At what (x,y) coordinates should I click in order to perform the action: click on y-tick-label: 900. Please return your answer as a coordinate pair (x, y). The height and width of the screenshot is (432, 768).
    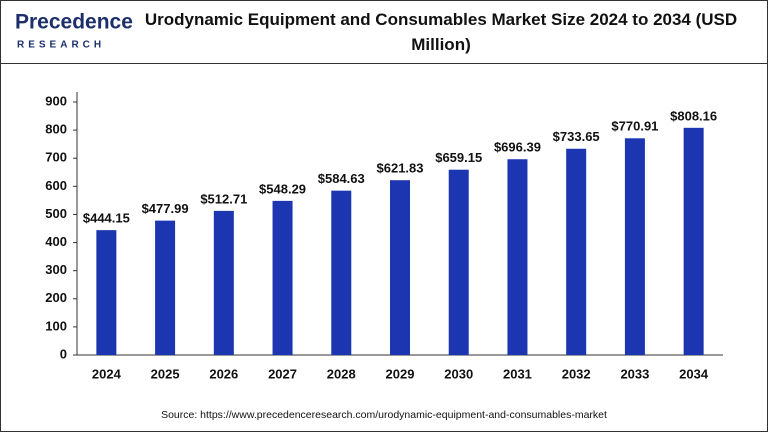
    Looking at the image, I should click on (56, 100).